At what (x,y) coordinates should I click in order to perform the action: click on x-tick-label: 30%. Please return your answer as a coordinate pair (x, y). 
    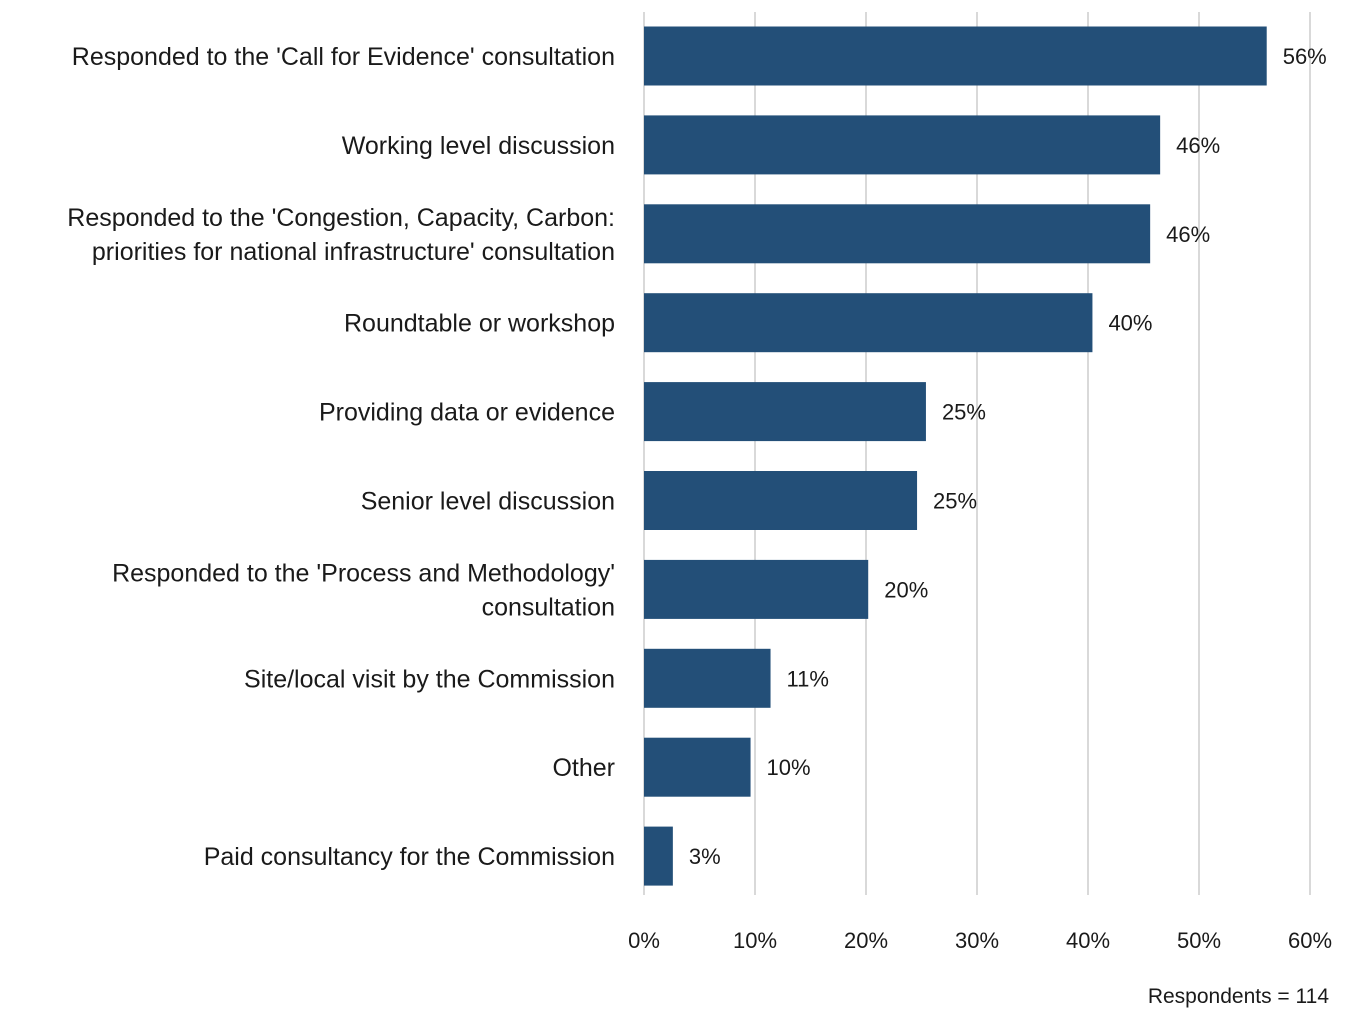
    Looking at the image, I should click on (977, 940).